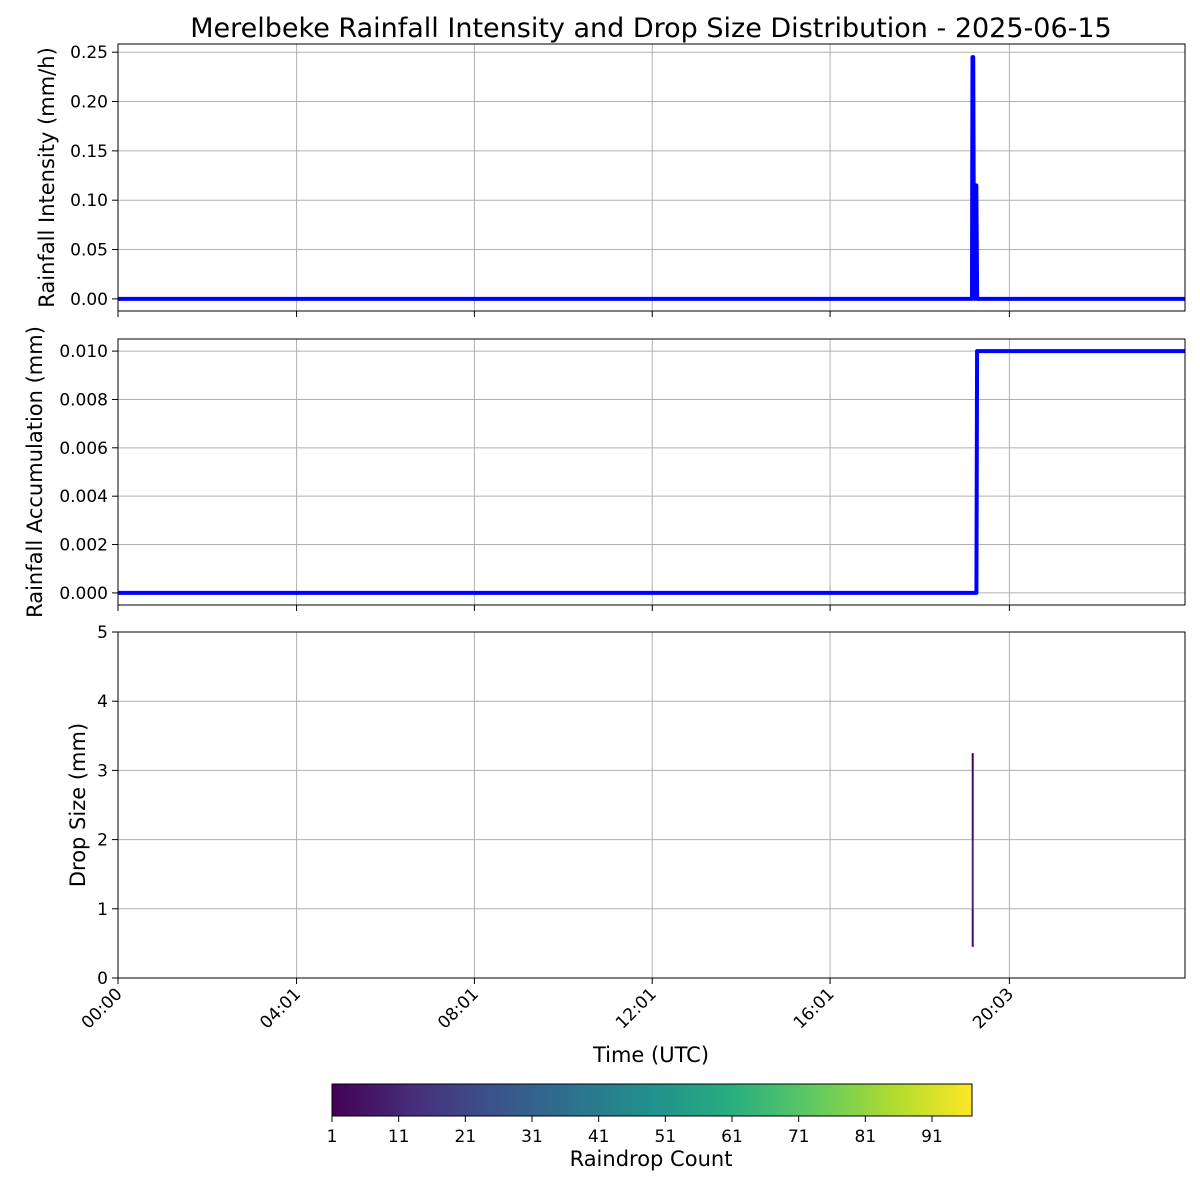 This screenshot has height=1200, width=1200. What do you see at coordinates (280, 1008) in the screenshot?
I see `x-tick-label: 04:01` at bounding box center [280, 1008].